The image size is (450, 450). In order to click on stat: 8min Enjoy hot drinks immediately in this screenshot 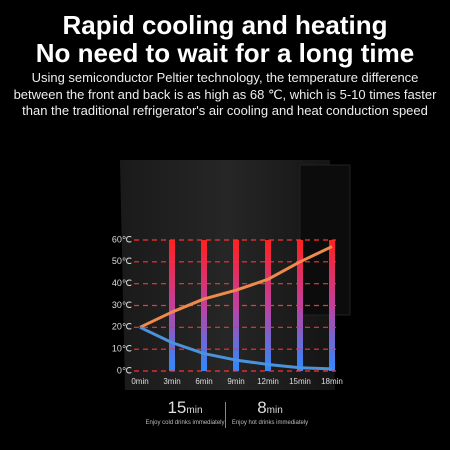, I will do `click(270, 412)`.